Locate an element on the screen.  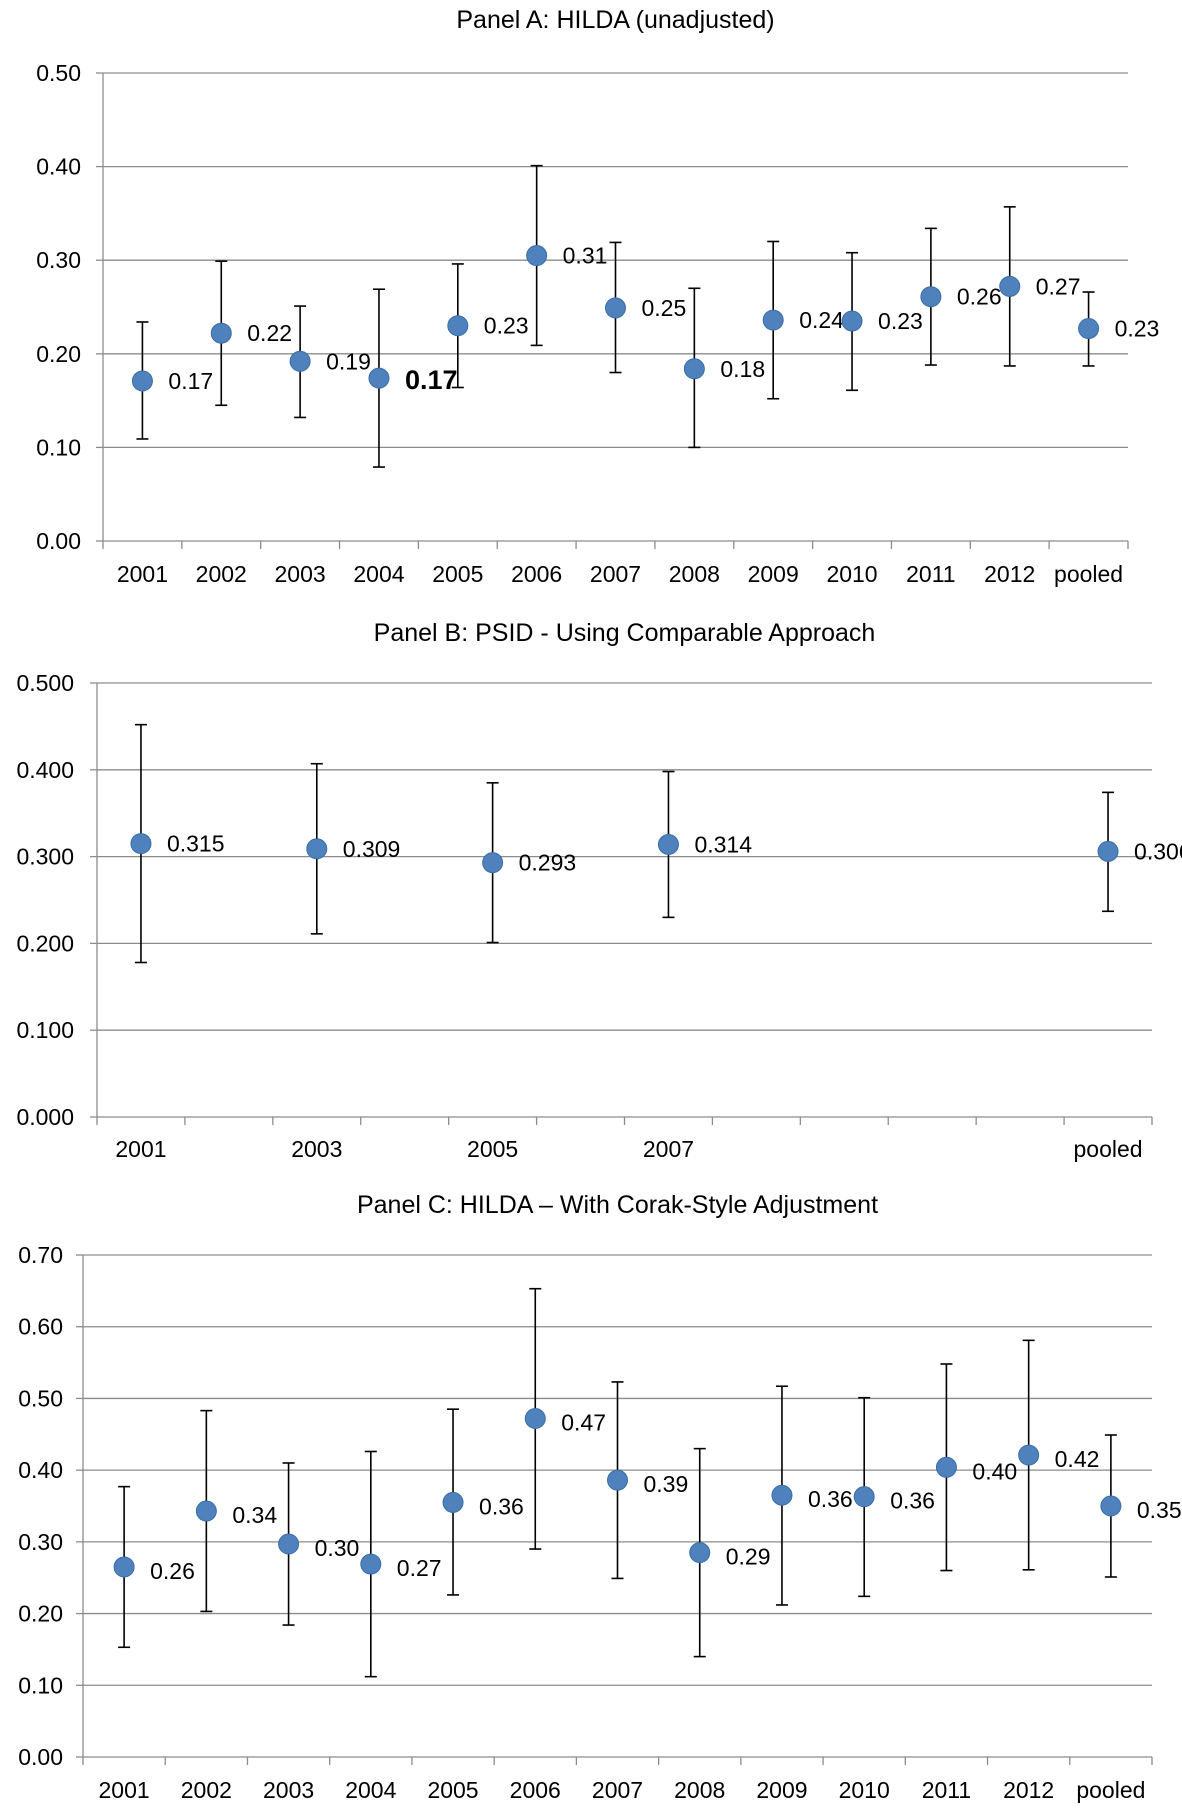
y-tick-label: 0.100 is located at coordinates (45, 1030).